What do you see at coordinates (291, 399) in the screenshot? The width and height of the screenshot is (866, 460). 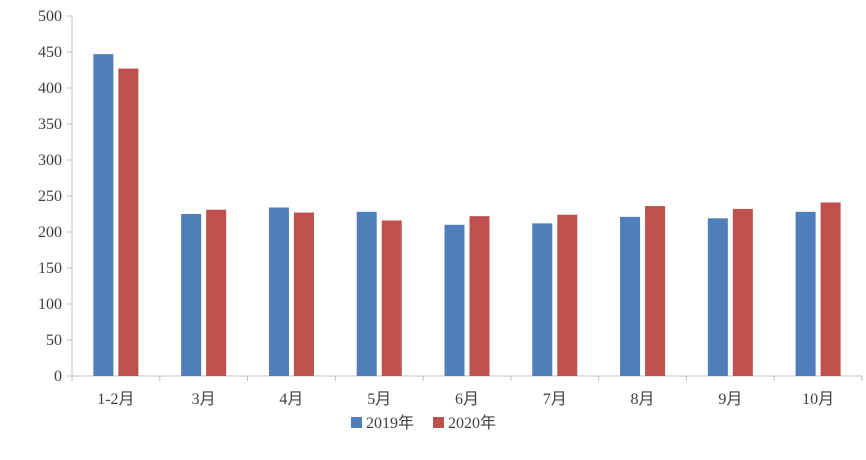 I see `x-tick-label: 4月` at bounding box center [291, 399].